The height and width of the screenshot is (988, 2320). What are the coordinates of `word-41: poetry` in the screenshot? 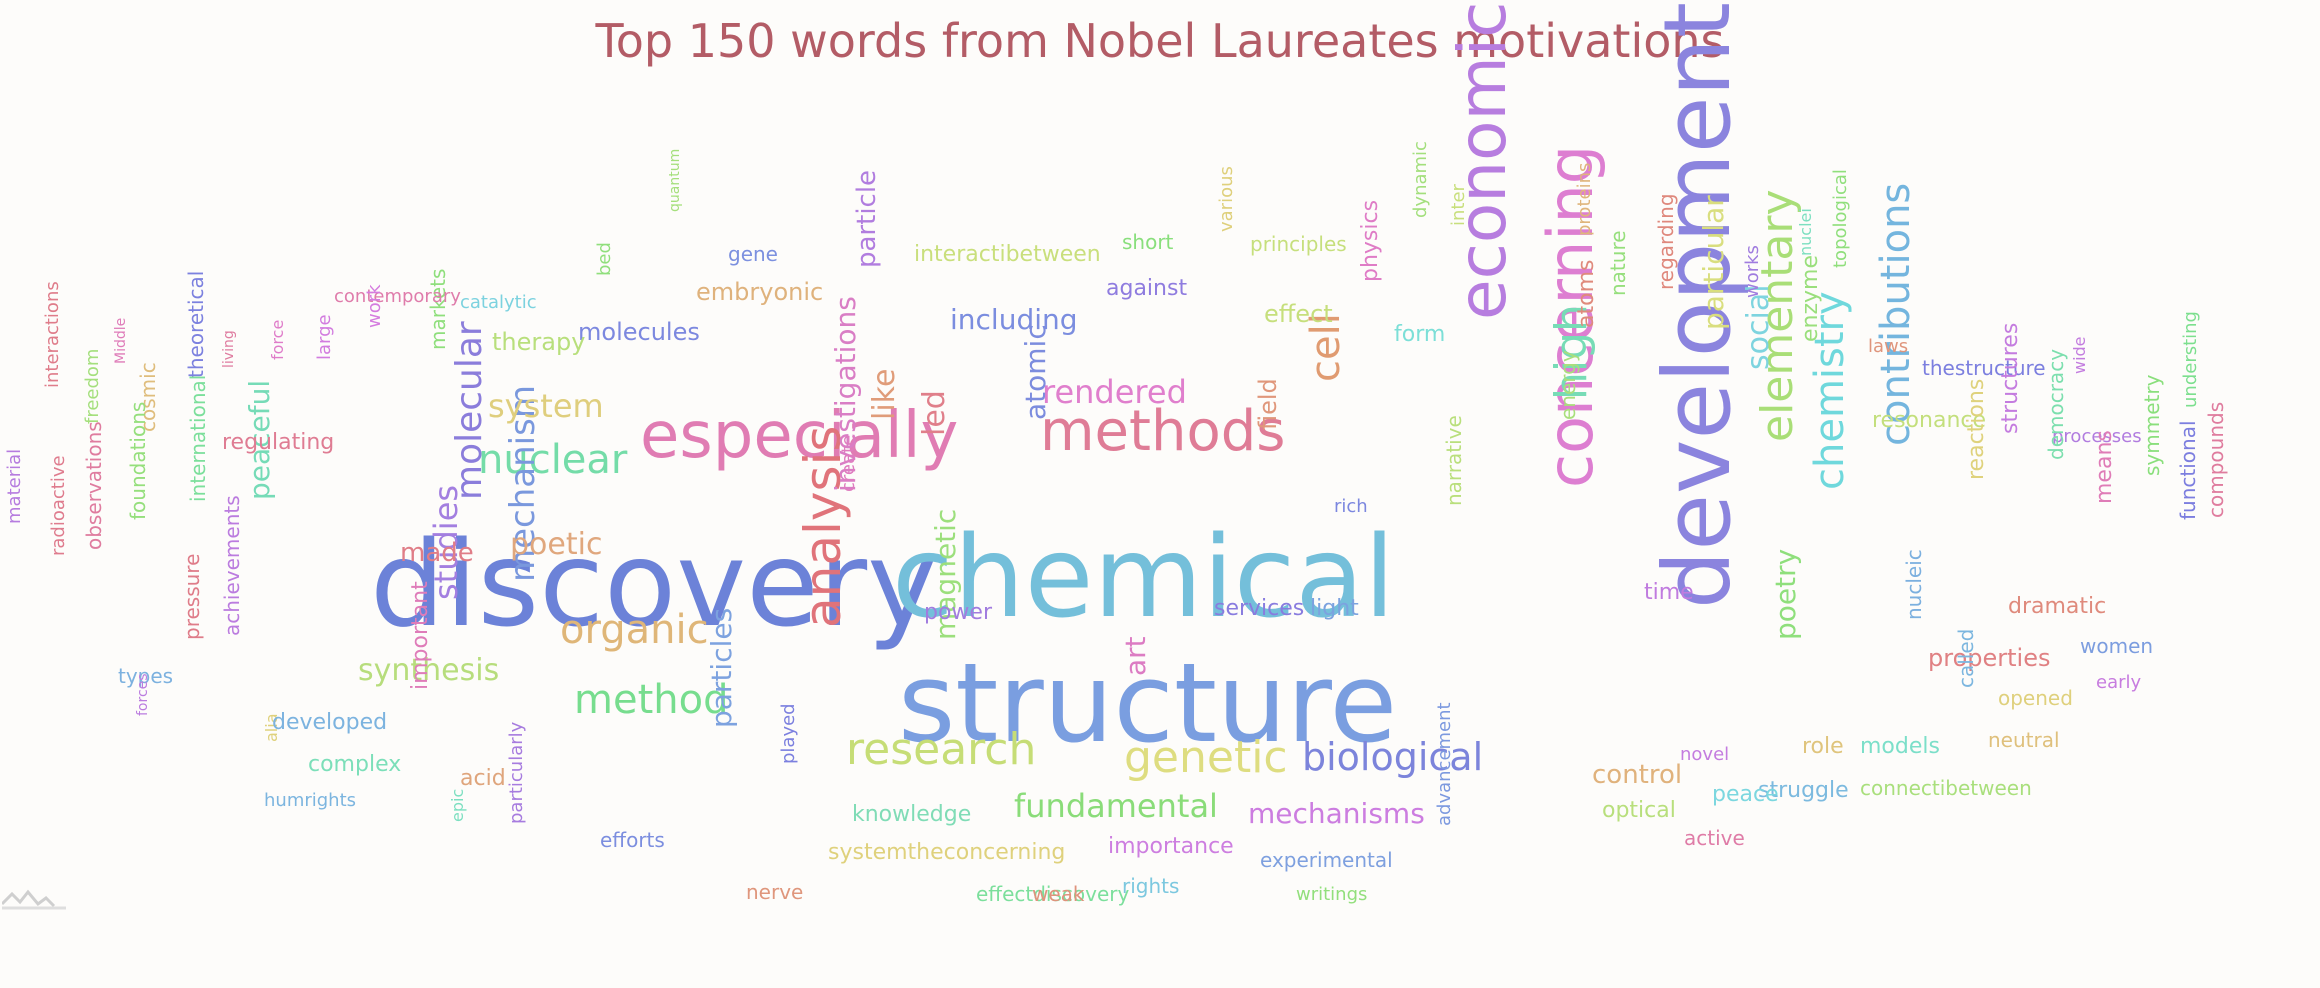 It's located at (1785, 594).